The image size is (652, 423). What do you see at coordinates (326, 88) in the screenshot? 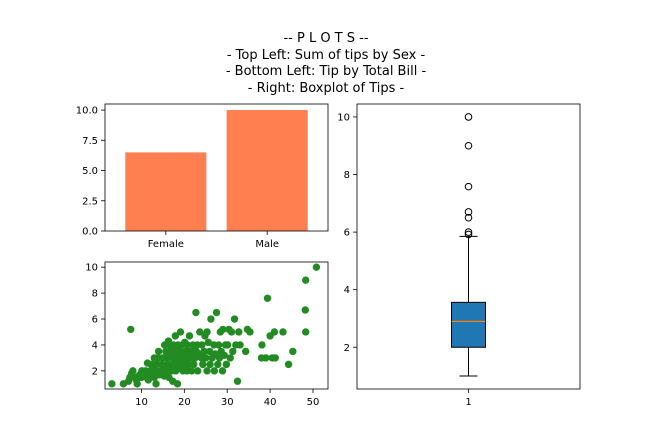
I see `figure-title-line-4: - Right: Boxplot of Tips -` at bounding box center [326, 88].